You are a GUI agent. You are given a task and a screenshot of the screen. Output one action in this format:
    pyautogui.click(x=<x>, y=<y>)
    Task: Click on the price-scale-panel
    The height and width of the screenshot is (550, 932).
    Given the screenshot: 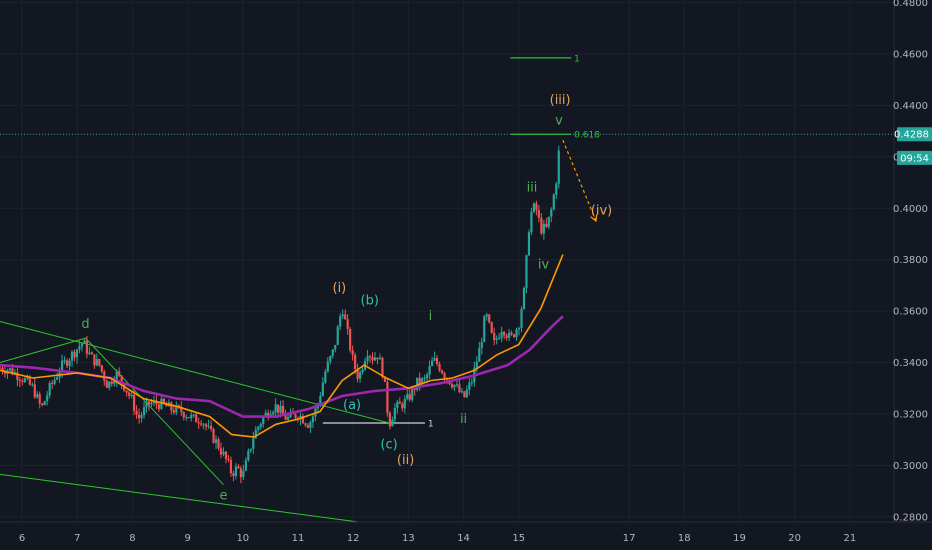 What is the action you would take?
    pyautogui.click(x=913, y=261)
    